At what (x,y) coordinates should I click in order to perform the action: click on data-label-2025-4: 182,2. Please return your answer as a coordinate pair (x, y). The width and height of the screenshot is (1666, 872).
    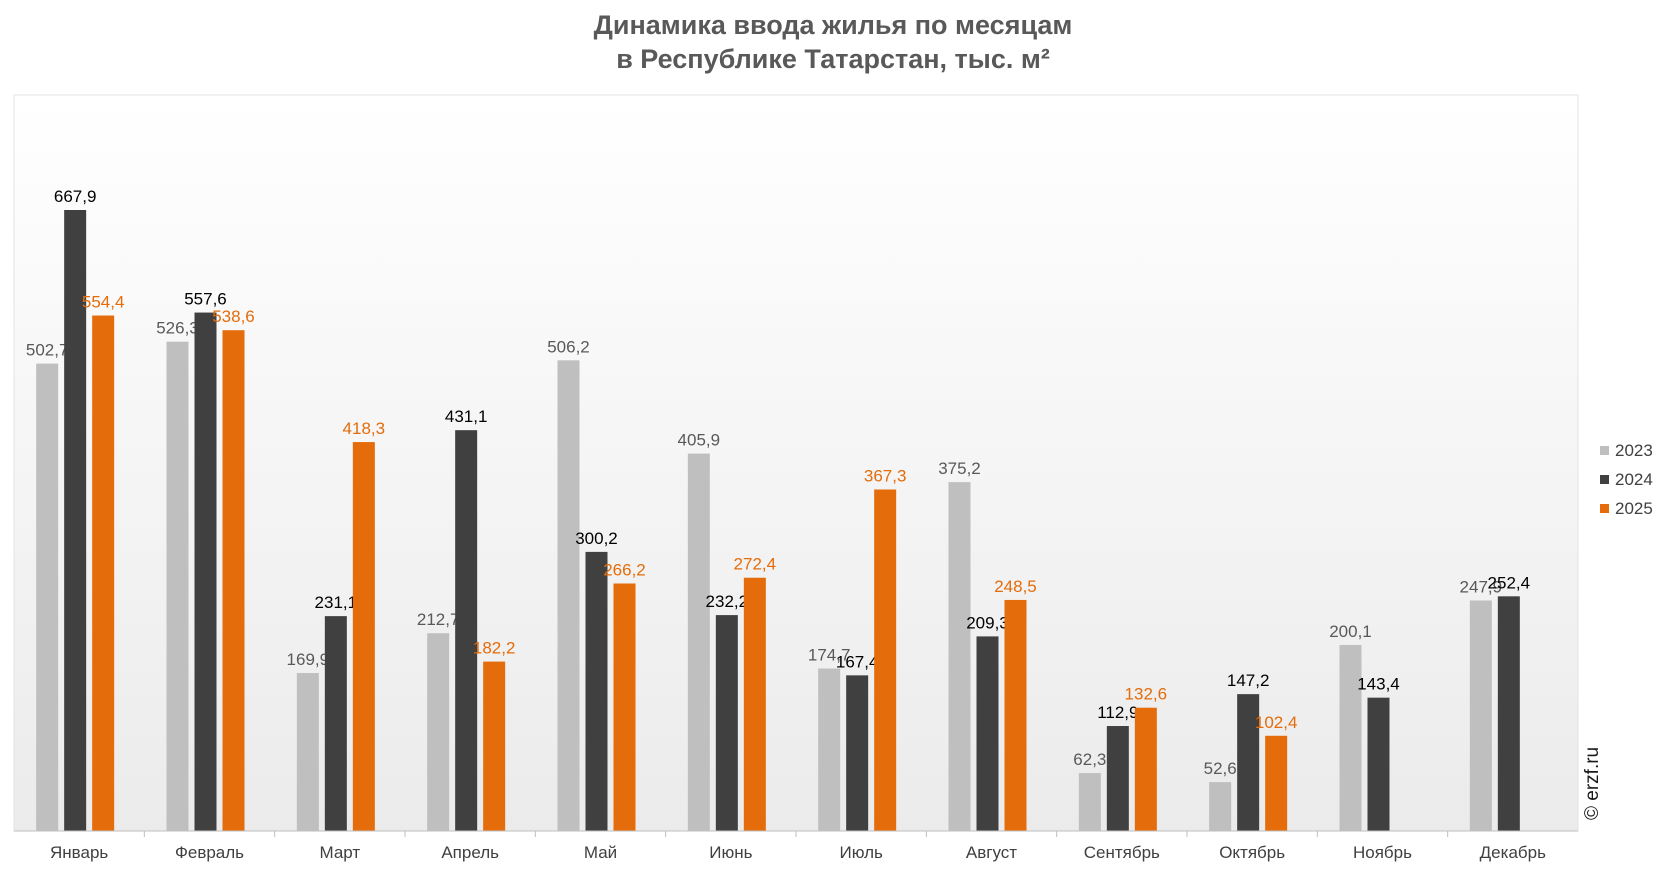
    Looking at the image, I should click on (494, 648).